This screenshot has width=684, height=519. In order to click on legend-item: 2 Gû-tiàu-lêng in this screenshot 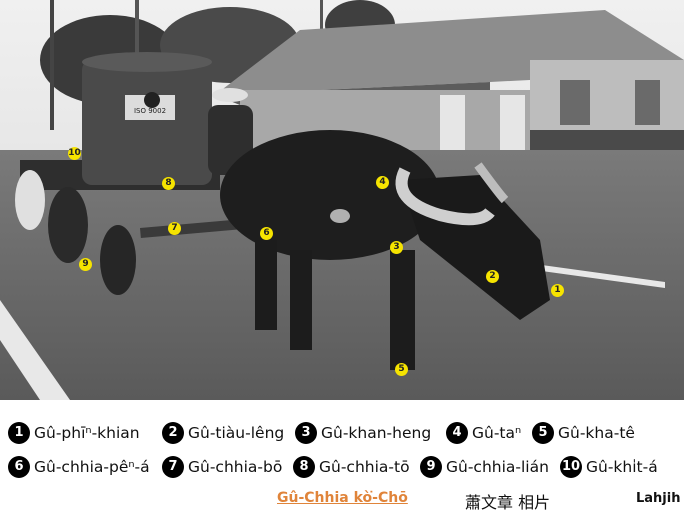, I will do `click(223, 433)`.